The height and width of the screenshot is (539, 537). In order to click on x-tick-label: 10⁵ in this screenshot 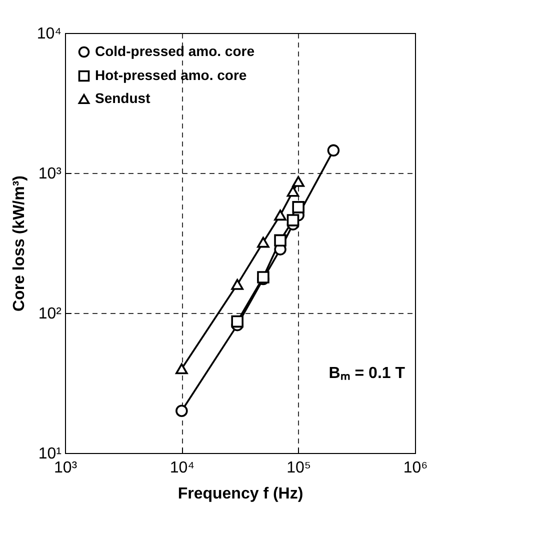, I will do `click(299, 468)`.